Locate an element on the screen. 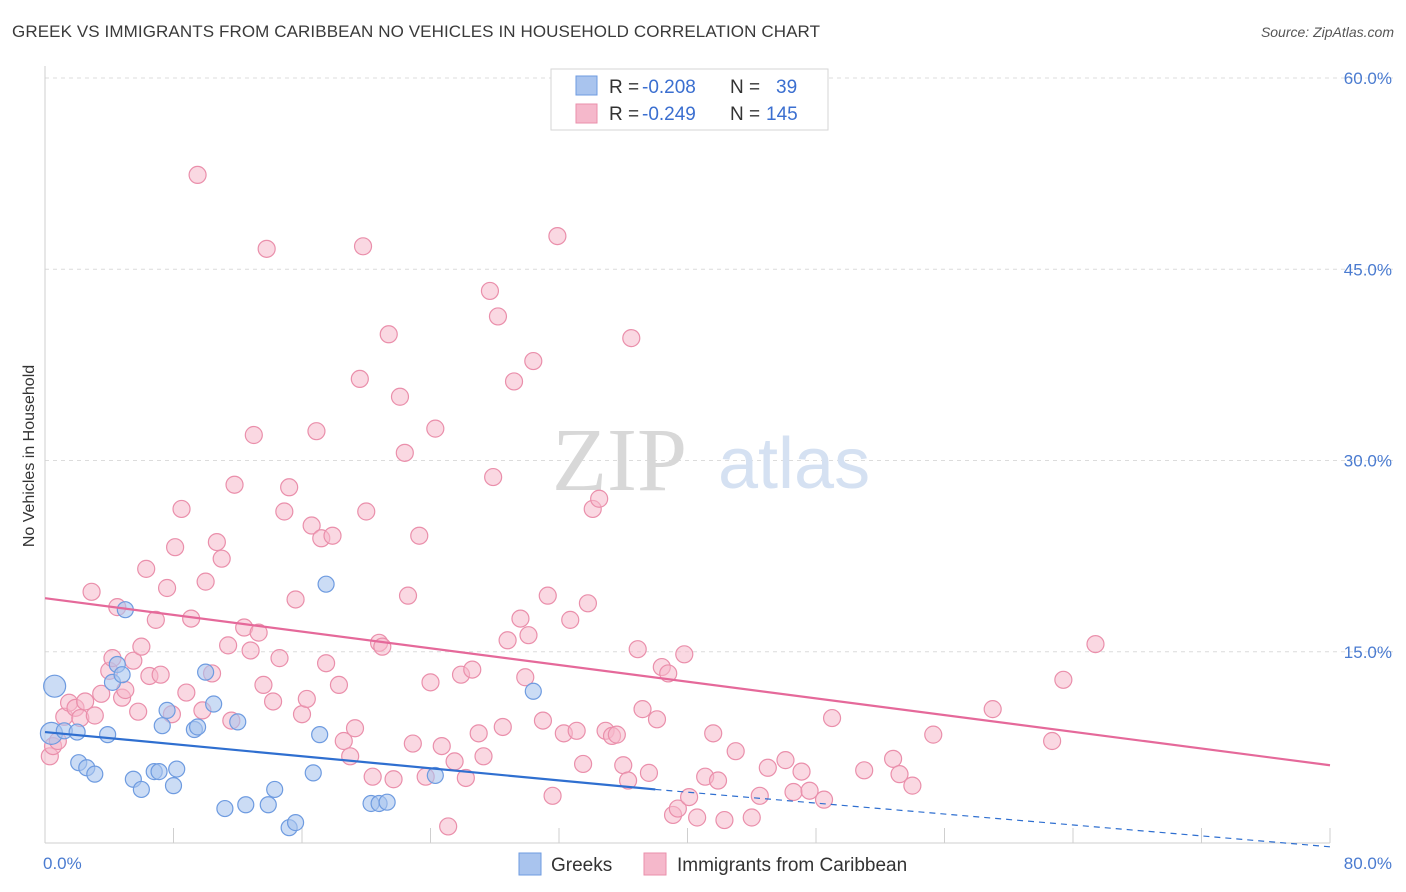 The image size is (1406, 892). x-tick-labels: 0.0% 80.0% is located at coordinates (717, 863).